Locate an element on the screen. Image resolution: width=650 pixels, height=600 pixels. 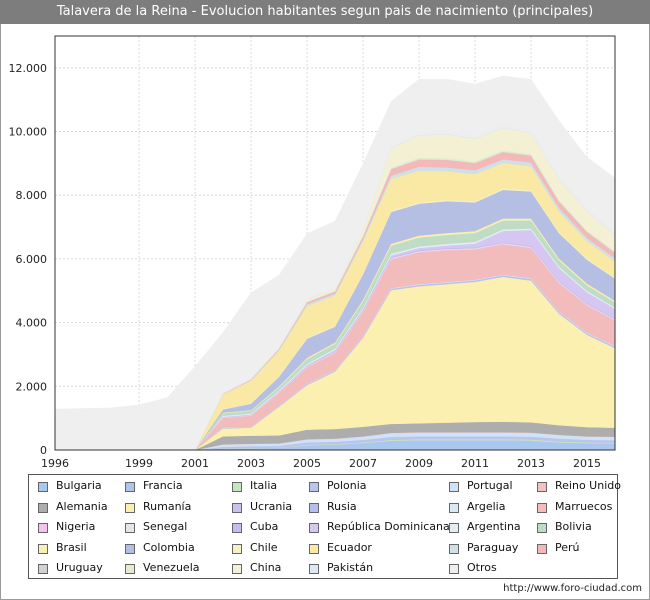
legend-label: Otros is located at coordinates (482, 567).